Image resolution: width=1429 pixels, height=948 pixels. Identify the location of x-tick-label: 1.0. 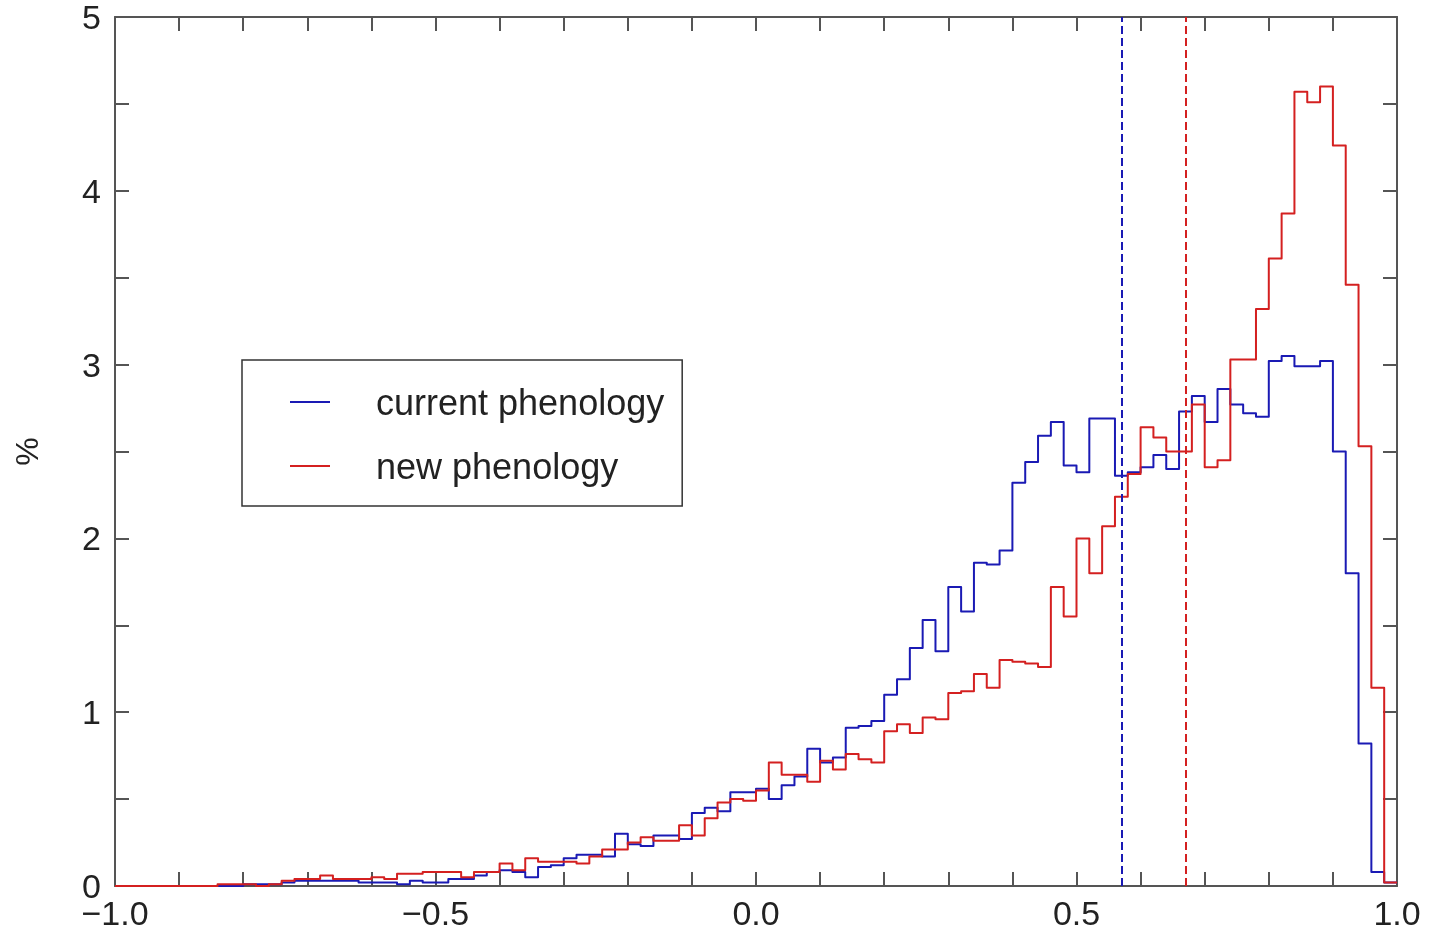
(1397, 913).